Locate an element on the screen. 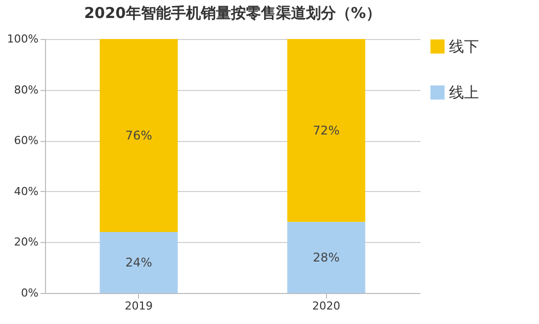 Image resolution: width=539 pixels, height=324 pixels. data-label: 72% is located at coordinates (326, 130).